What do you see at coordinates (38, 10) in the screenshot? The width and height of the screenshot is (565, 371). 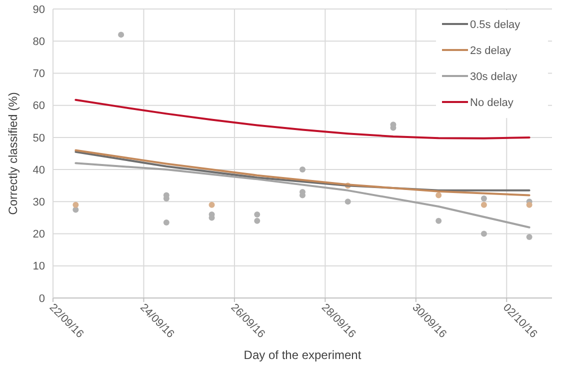 I see `y-tick-label: 90` at bounding box center [38, 10].